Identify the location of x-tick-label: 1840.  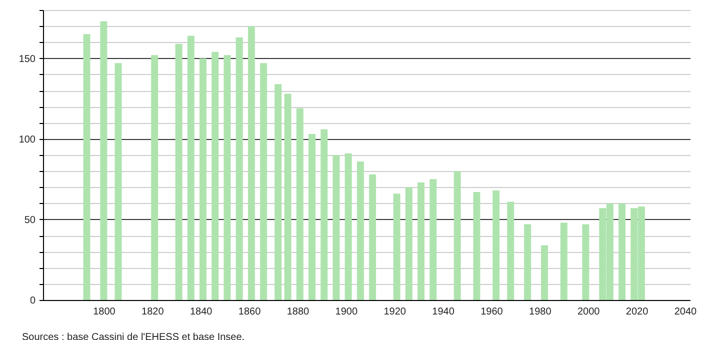
(201, 312).